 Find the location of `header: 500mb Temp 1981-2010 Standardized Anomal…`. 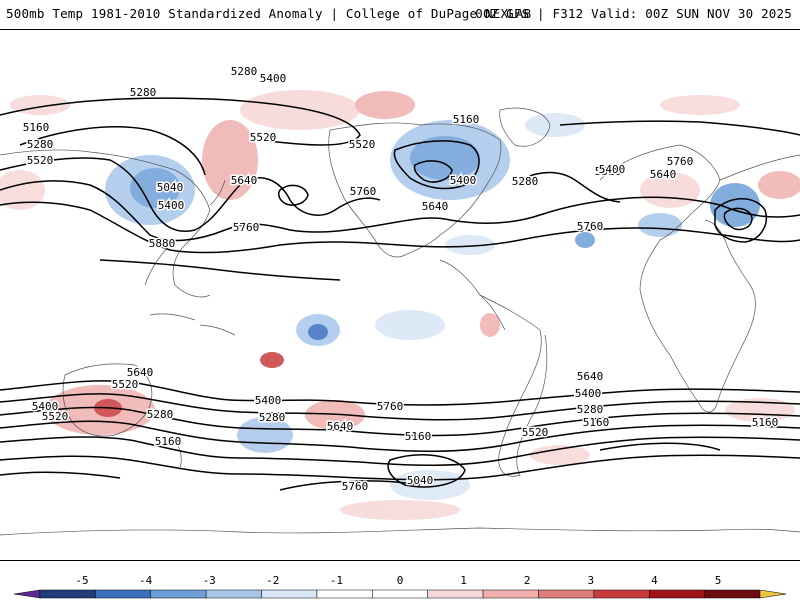

header: 500mb Temp 1981-2010 Standardized Anomal… is located at coordinates (400, 14).